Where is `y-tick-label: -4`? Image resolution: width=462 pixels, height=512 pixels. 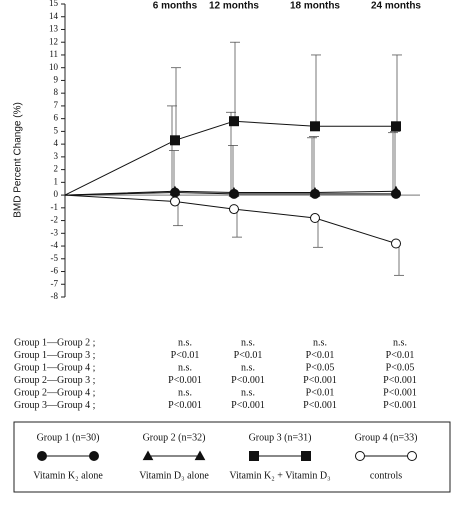 y-tick-label: -4 is located at coordinates (55, 245).